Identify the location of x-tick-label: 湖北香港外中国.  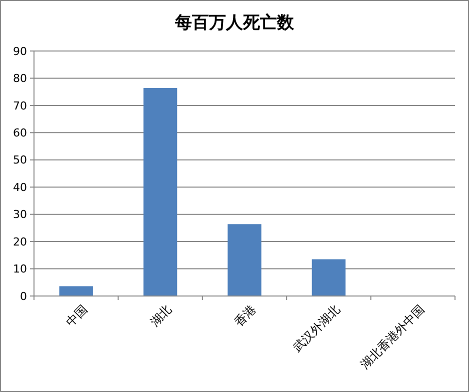
(392, 337).